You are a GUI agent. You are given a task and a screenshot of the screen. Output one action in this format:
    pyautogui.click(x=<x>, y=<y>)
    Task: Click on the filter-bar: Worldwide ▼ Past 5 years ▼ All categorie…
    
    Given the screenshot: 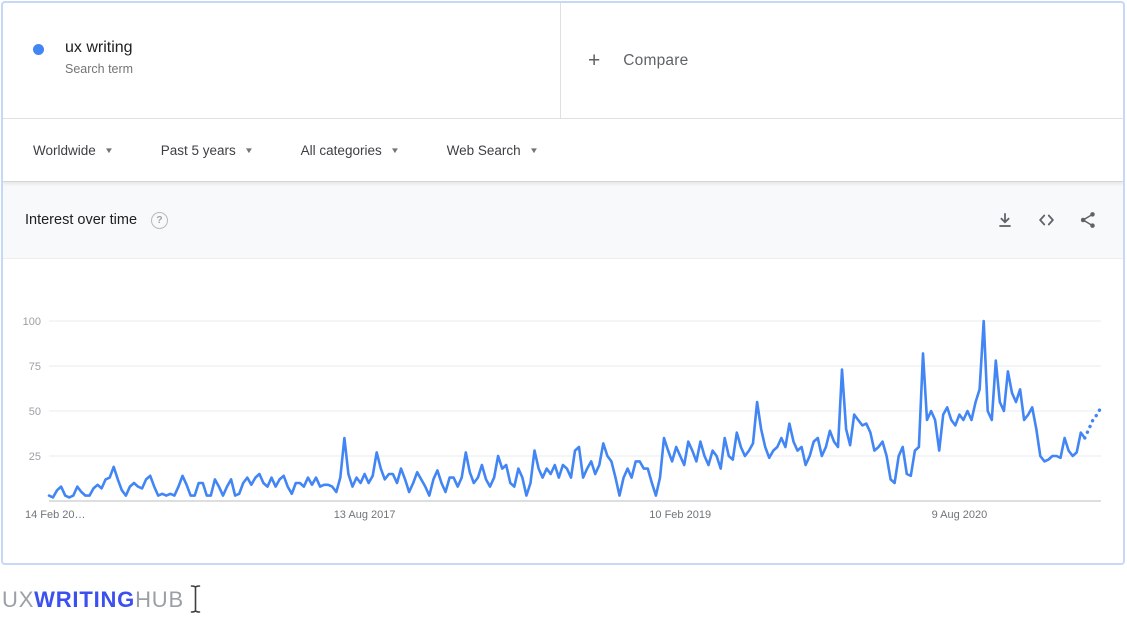 What is the action you would take?
    pyautogui.click(x=563, y=150)
    